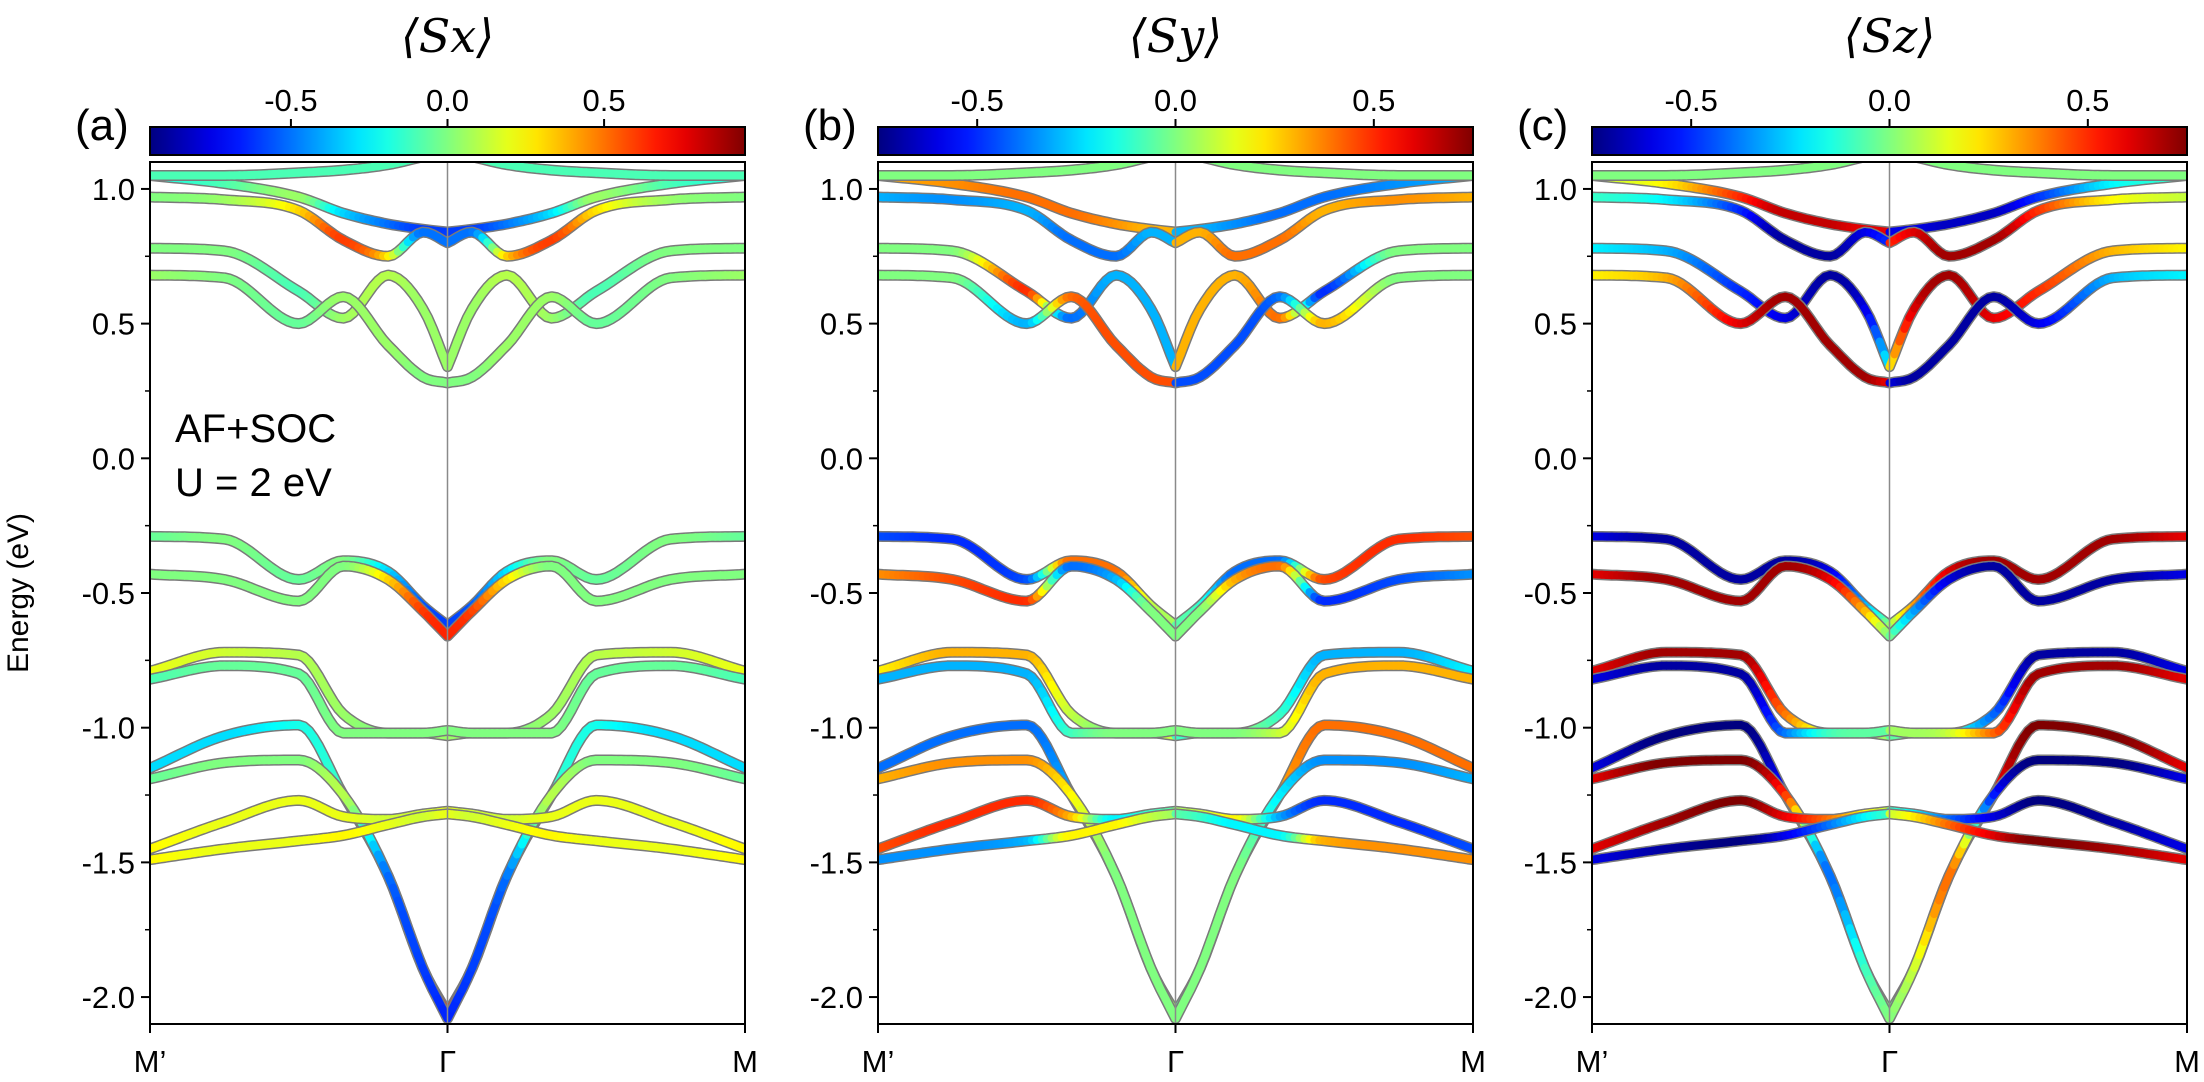  Describe the element at coordinates (255, 429) in the screenshot. I see `annotation-line: AF+SOC` at that location.